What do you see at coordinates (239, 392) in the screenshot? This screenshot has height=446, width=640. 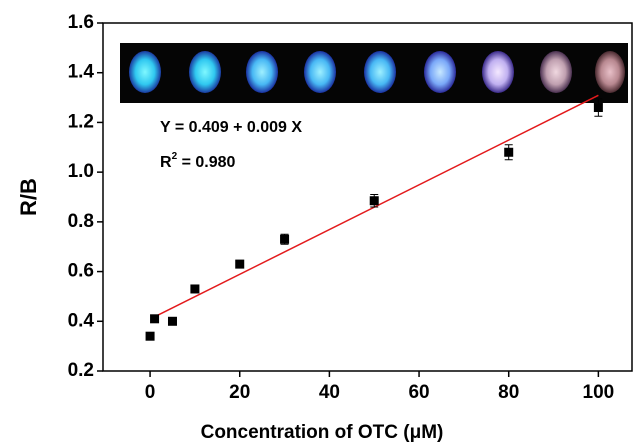 I see `x-tick-label: 20` at bounding box center [239, 392].